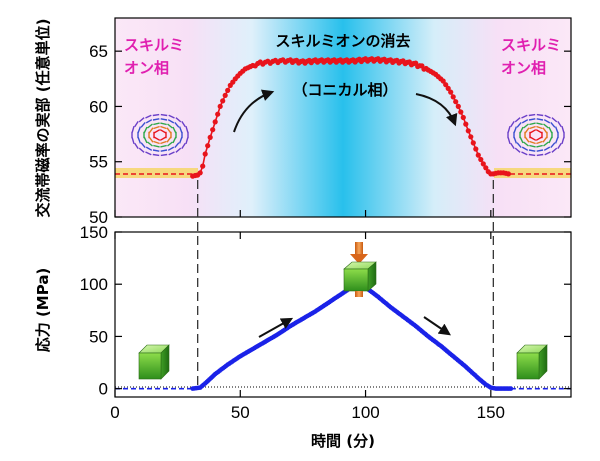 Image resolution: width=600 pixels, height=461 pixels. Describe the element at coordinates (94, 284) in the screenshot. I see `bottom-y-tick-label: 100` at that location.